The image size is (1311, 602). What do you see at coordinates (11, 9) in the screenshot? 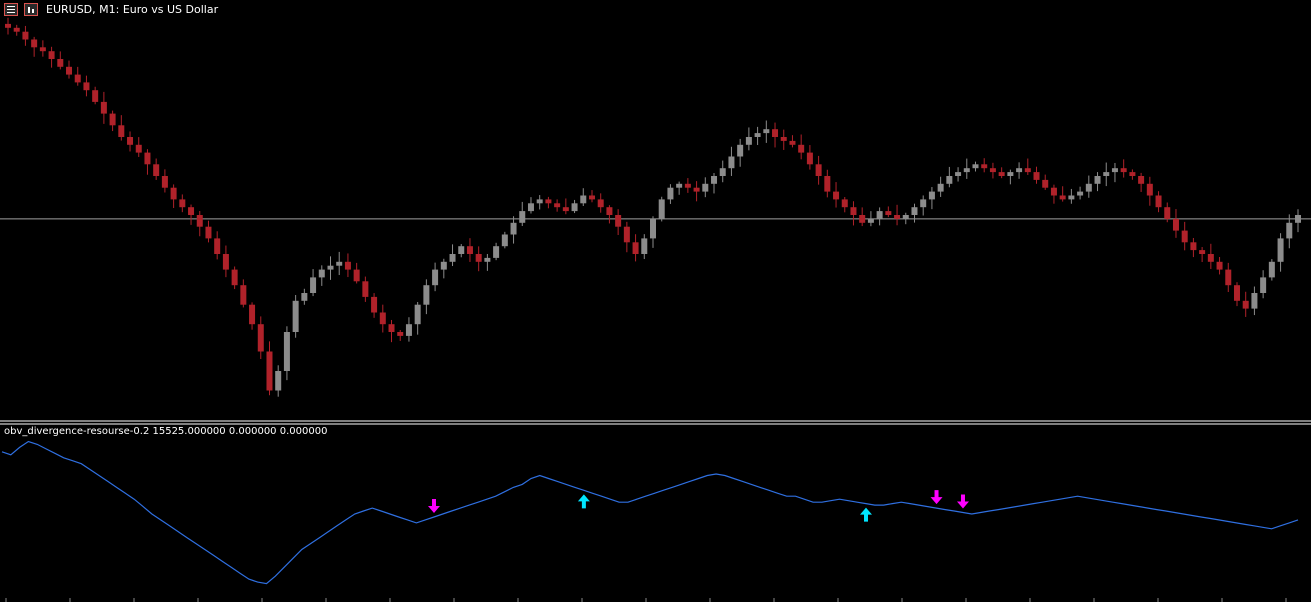
I see `chart-menu-icon` at bounding box center [11, 9].